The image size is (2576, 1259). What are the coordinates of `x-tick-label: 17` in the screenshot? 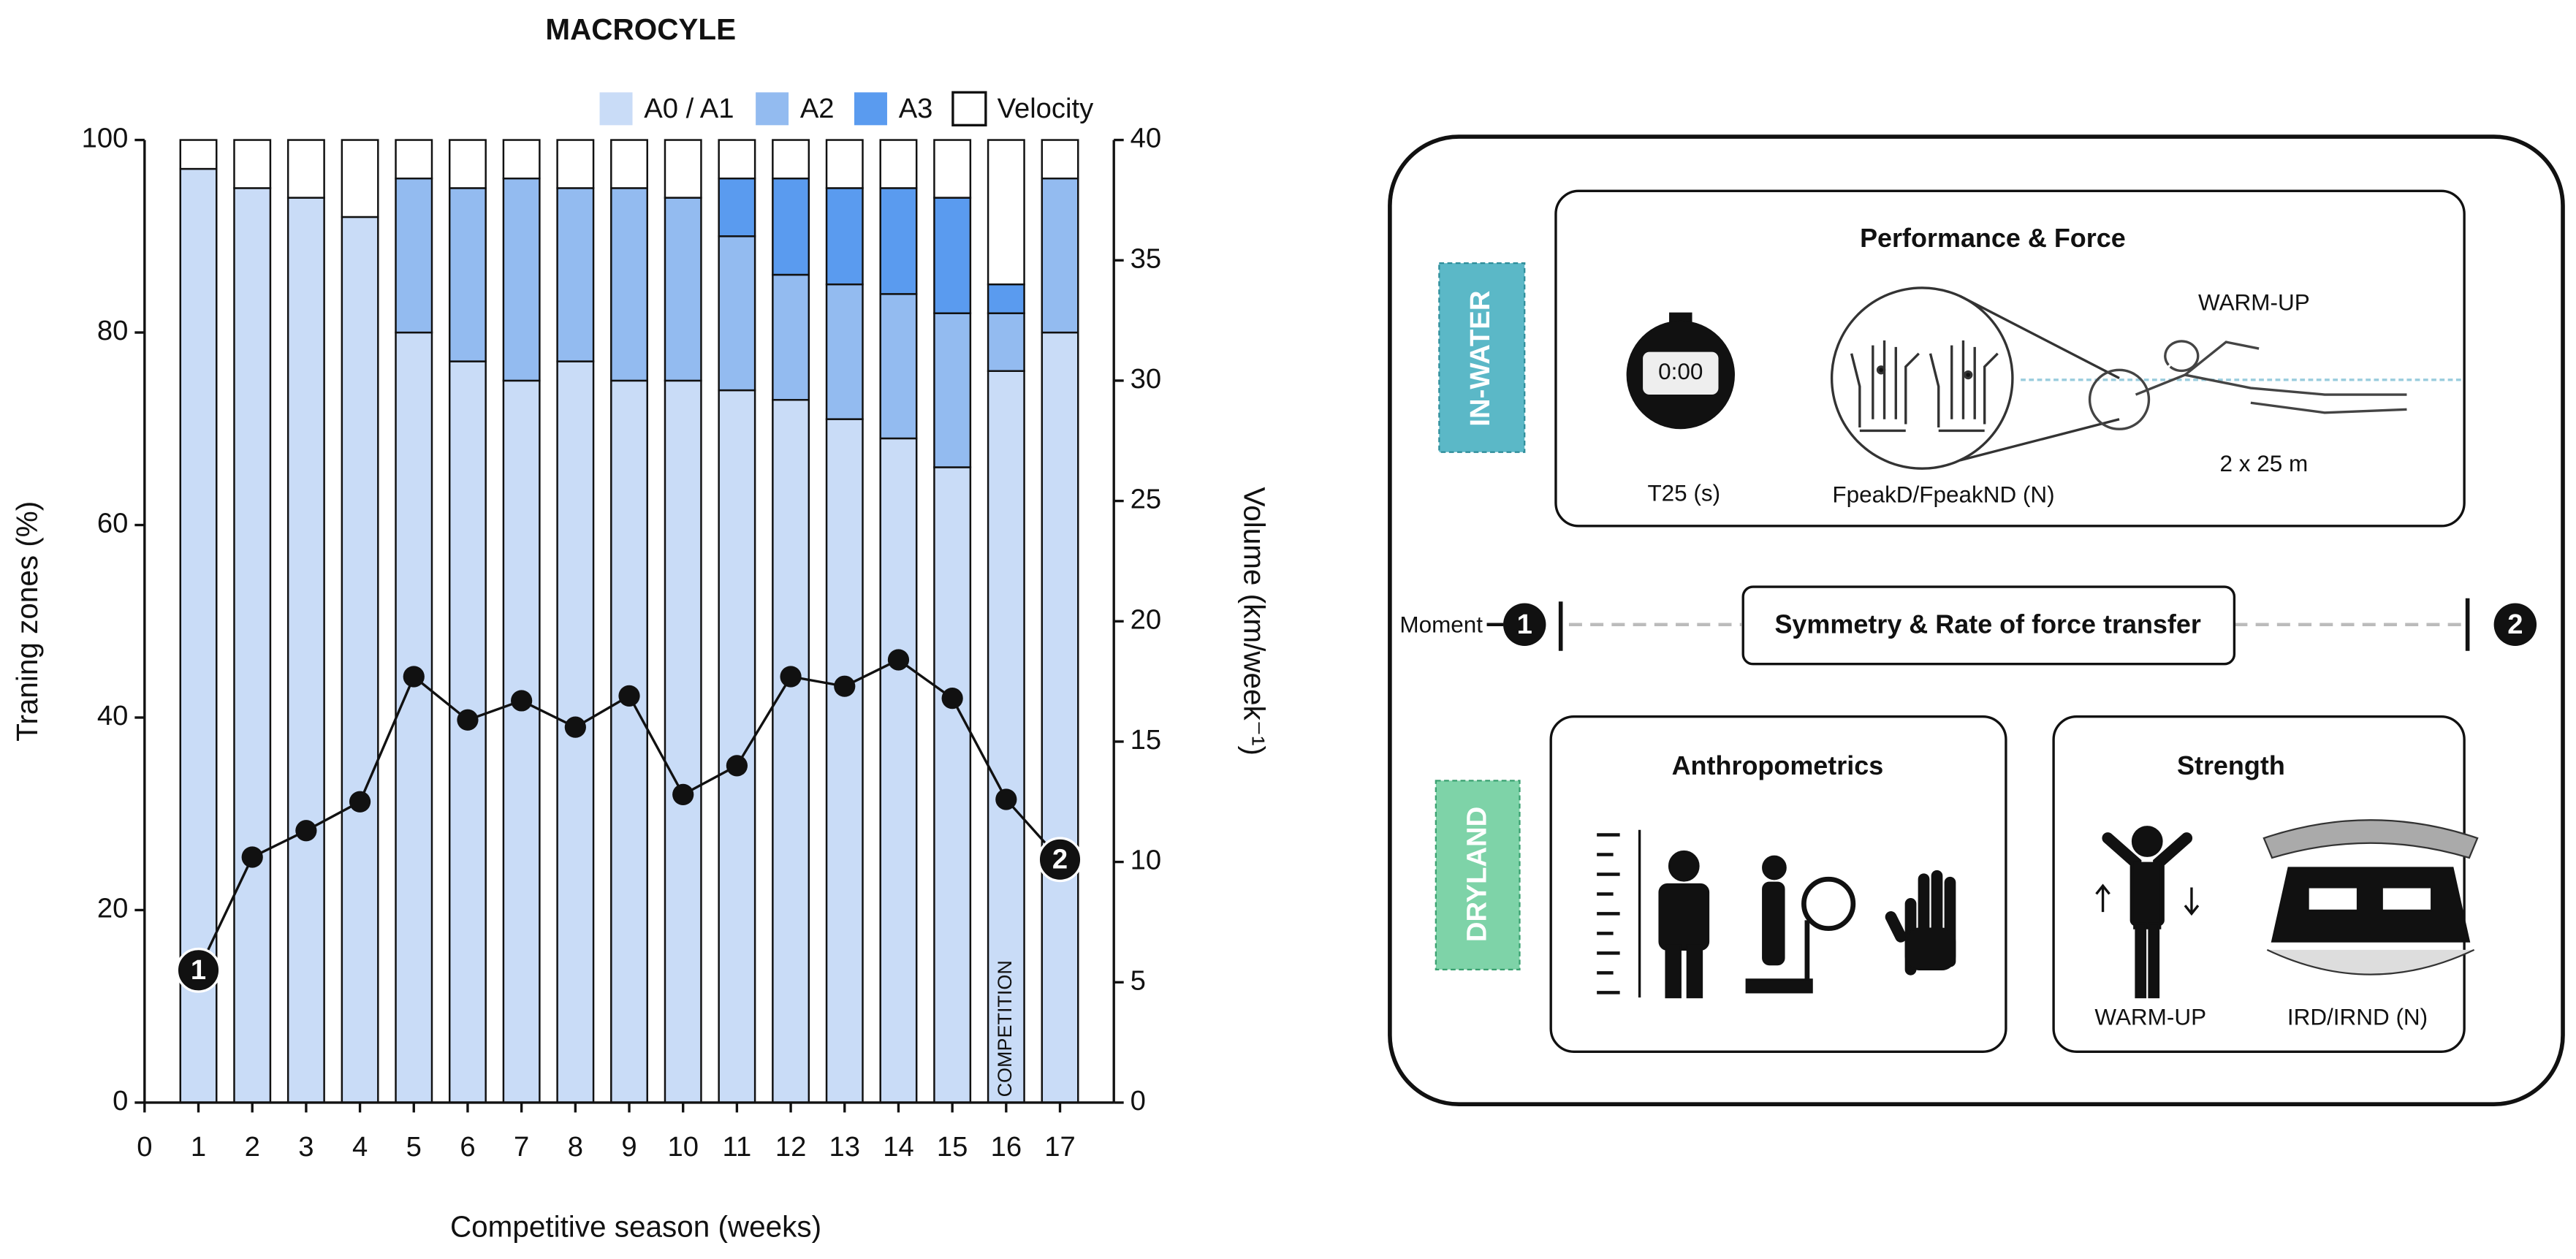 It's located at (1060, 1147).